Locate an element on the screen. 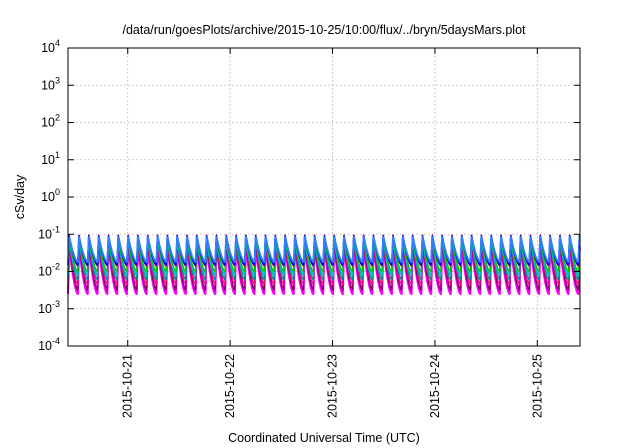 This screenshot has height=448, width=640. y-tick-label: 10⁴ is located at coordinates (50, 46).